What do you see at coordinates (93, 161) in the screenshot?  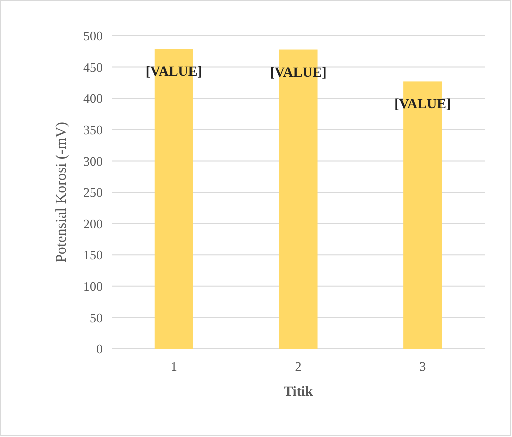 I see `y-tick-label: 300` at bounding box center [93, 161].